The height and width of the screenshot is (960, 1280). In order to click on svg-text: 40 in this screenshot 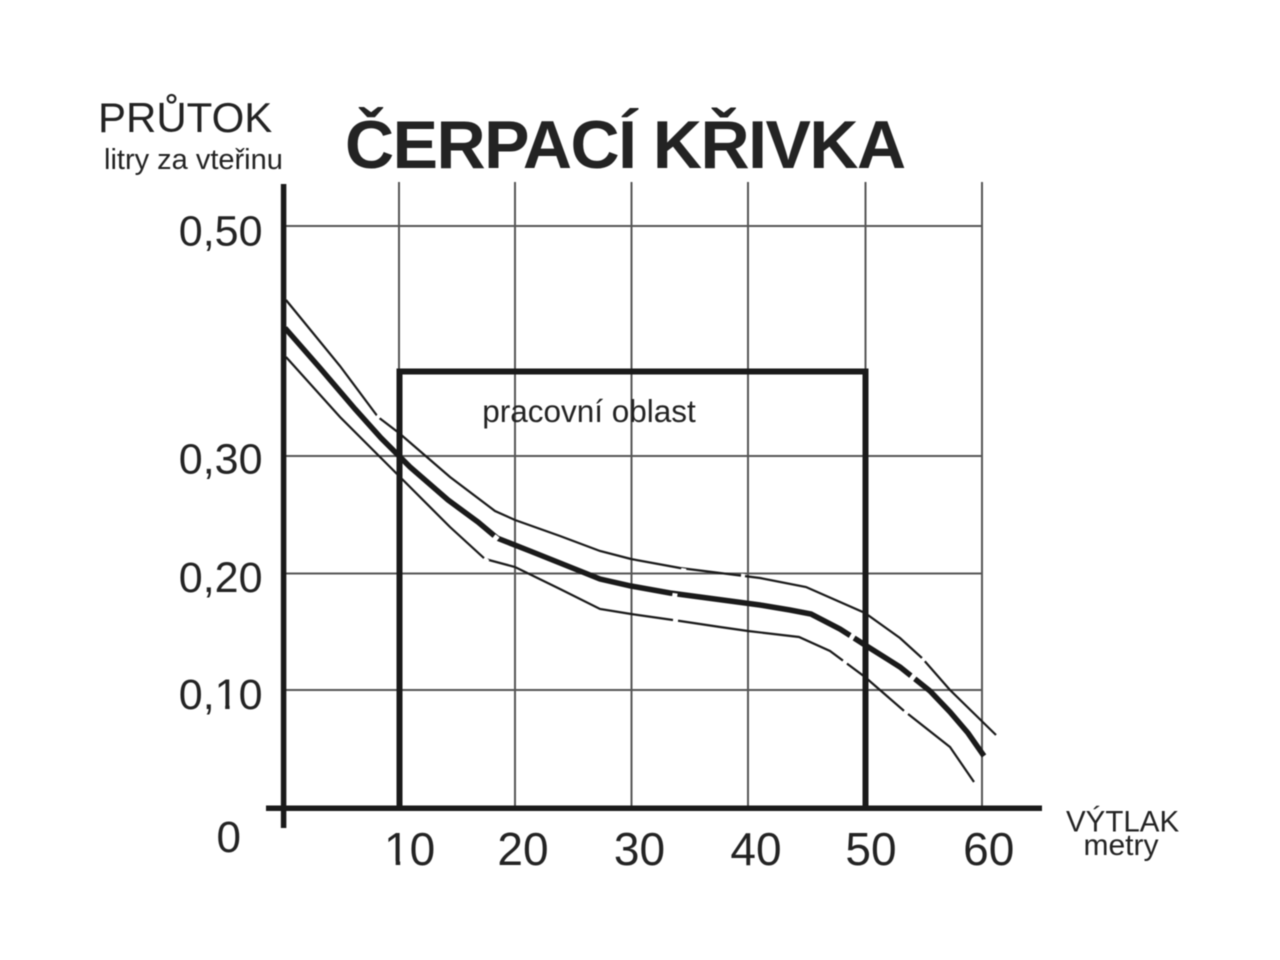, I will do `click(755, 849)`.